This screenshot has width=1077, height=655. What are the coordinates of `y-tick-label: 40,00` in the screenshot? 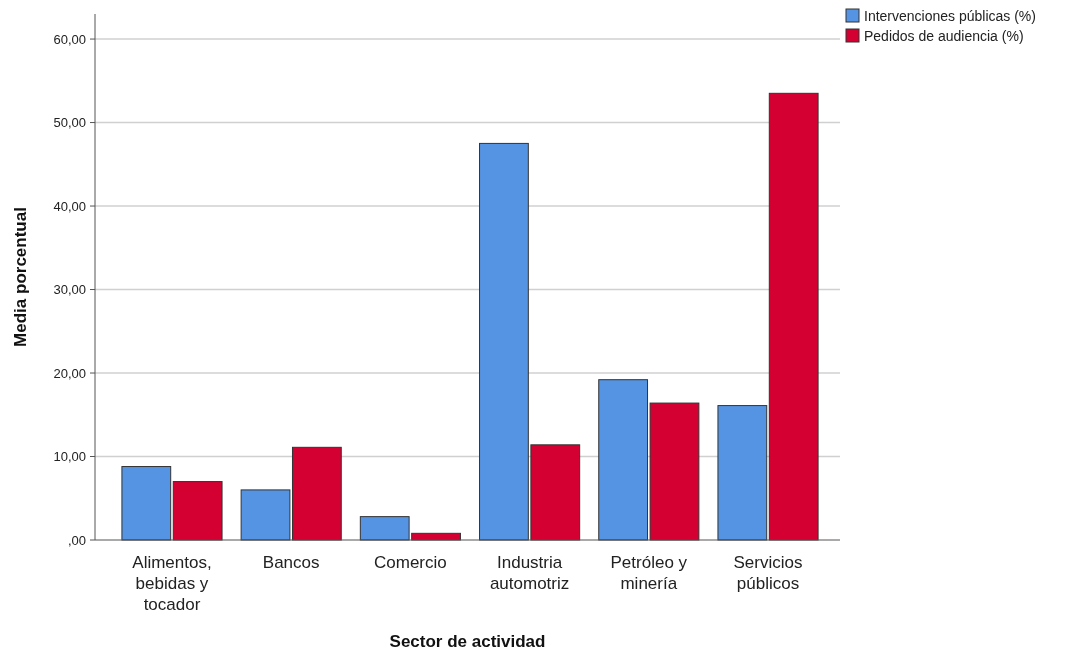 It's located at (69, 206).